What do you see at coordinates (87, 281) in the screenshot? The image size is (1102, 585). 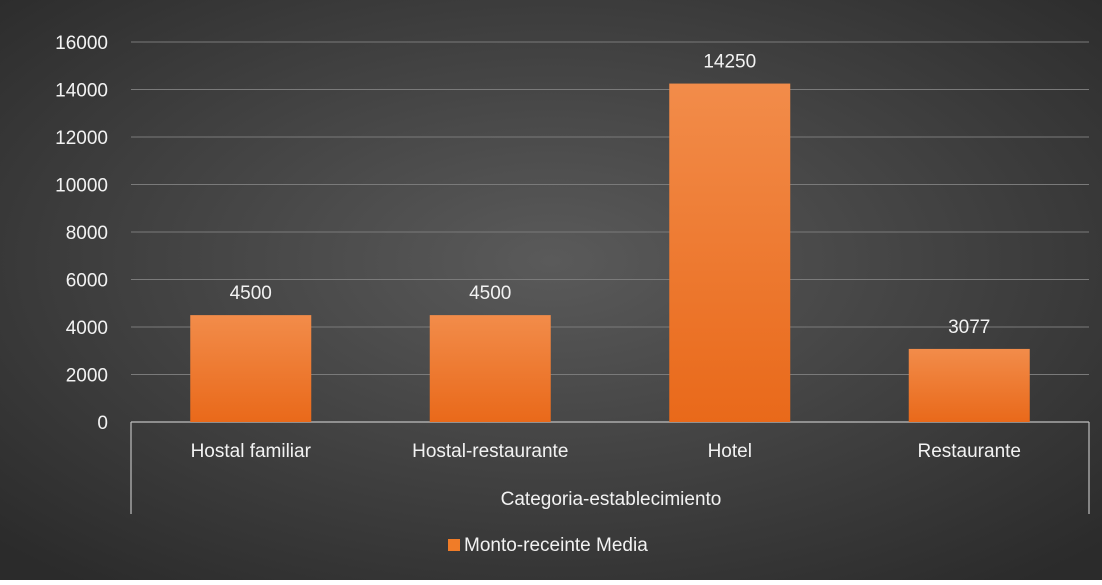 I see `y-tick-label: 6000` at bounding box center [87, 281].